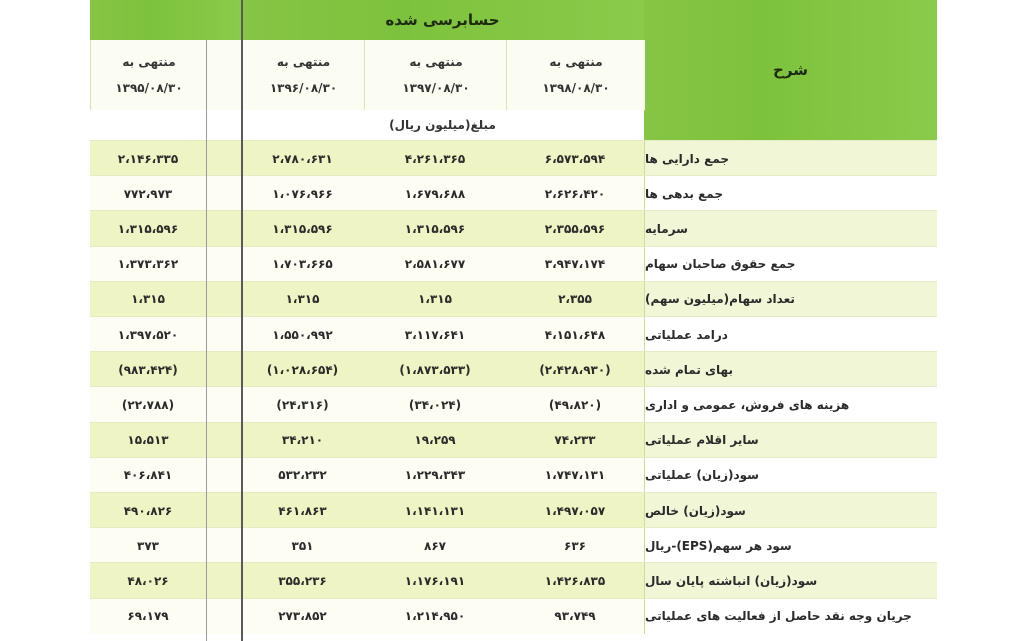  What do you see at coordinates (790, 510) in the screenshot?
I see `row-label: سود(زیان) خالص` at bounding box center [790, 510].